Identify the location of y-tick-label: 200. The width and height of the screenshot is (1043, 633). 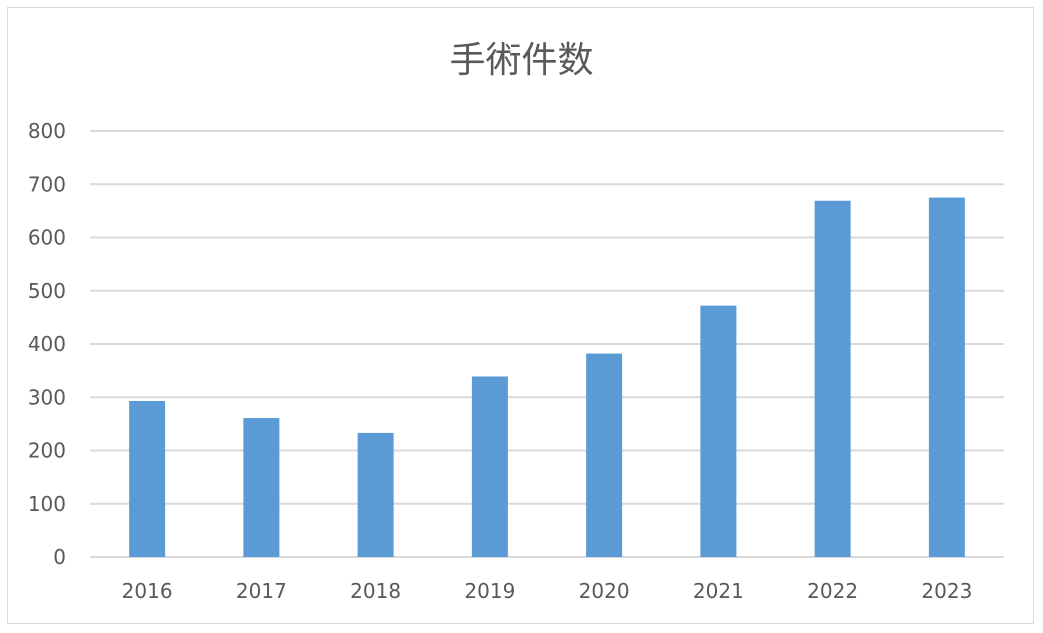
(47, 451).